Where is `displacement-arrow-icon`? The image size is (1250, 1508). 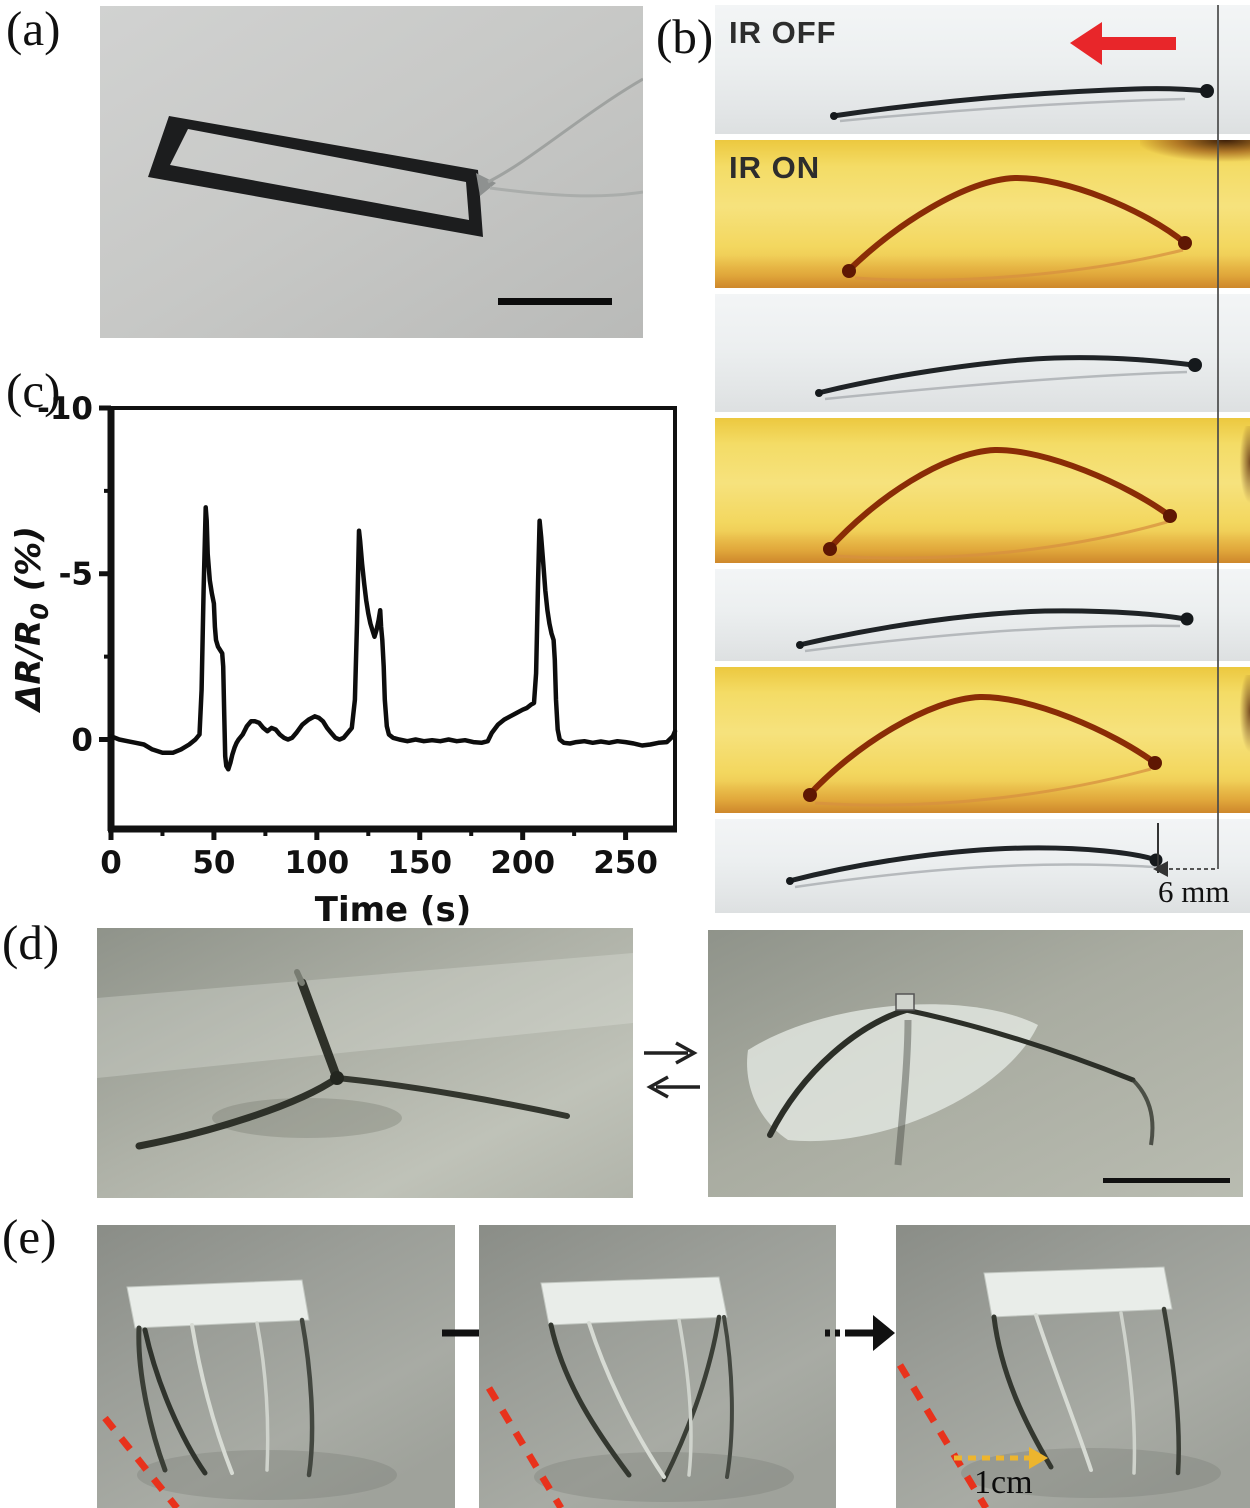 displacement-arrow-icon is located at coordinates (1001, 1458).